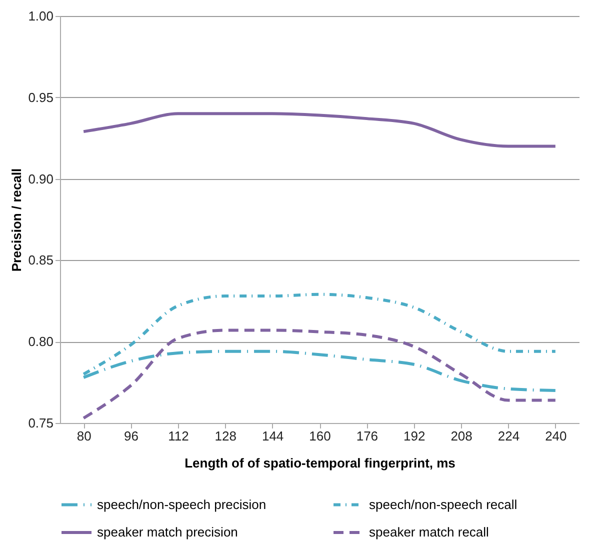 The width and height of the screenshot is (594, 545). I want to click on y-tick-label: 0.80, so click(41, 342).